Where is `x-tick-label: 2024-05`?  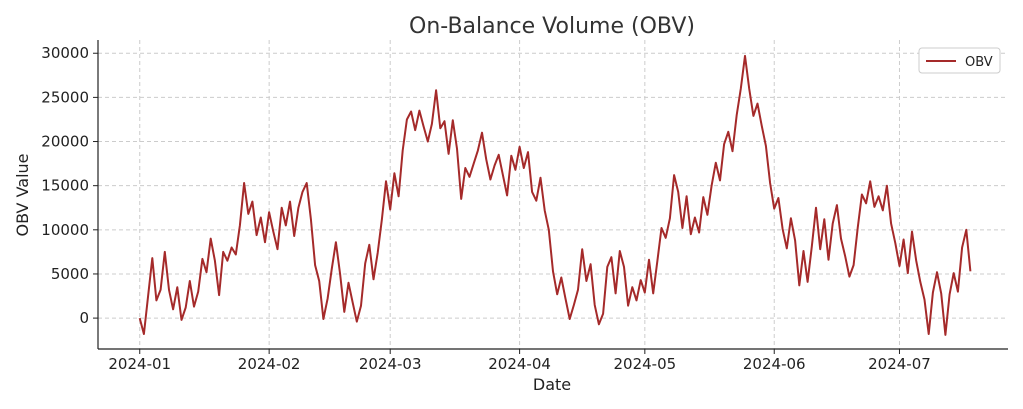
x-tick-label: 2024-05 is located at coordinates (644, 364).